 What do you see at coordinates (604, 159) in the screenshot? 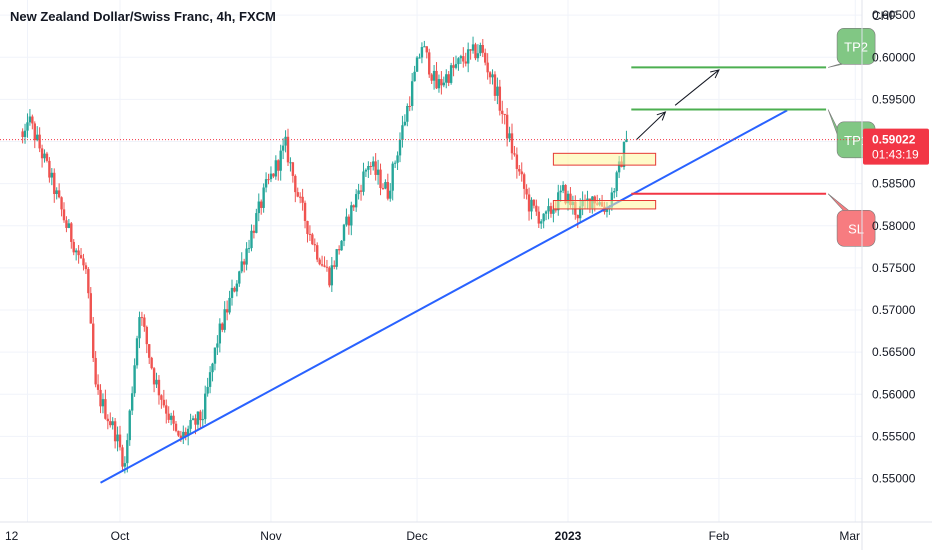
I see `range-zone` at bounding box center [604, 159].